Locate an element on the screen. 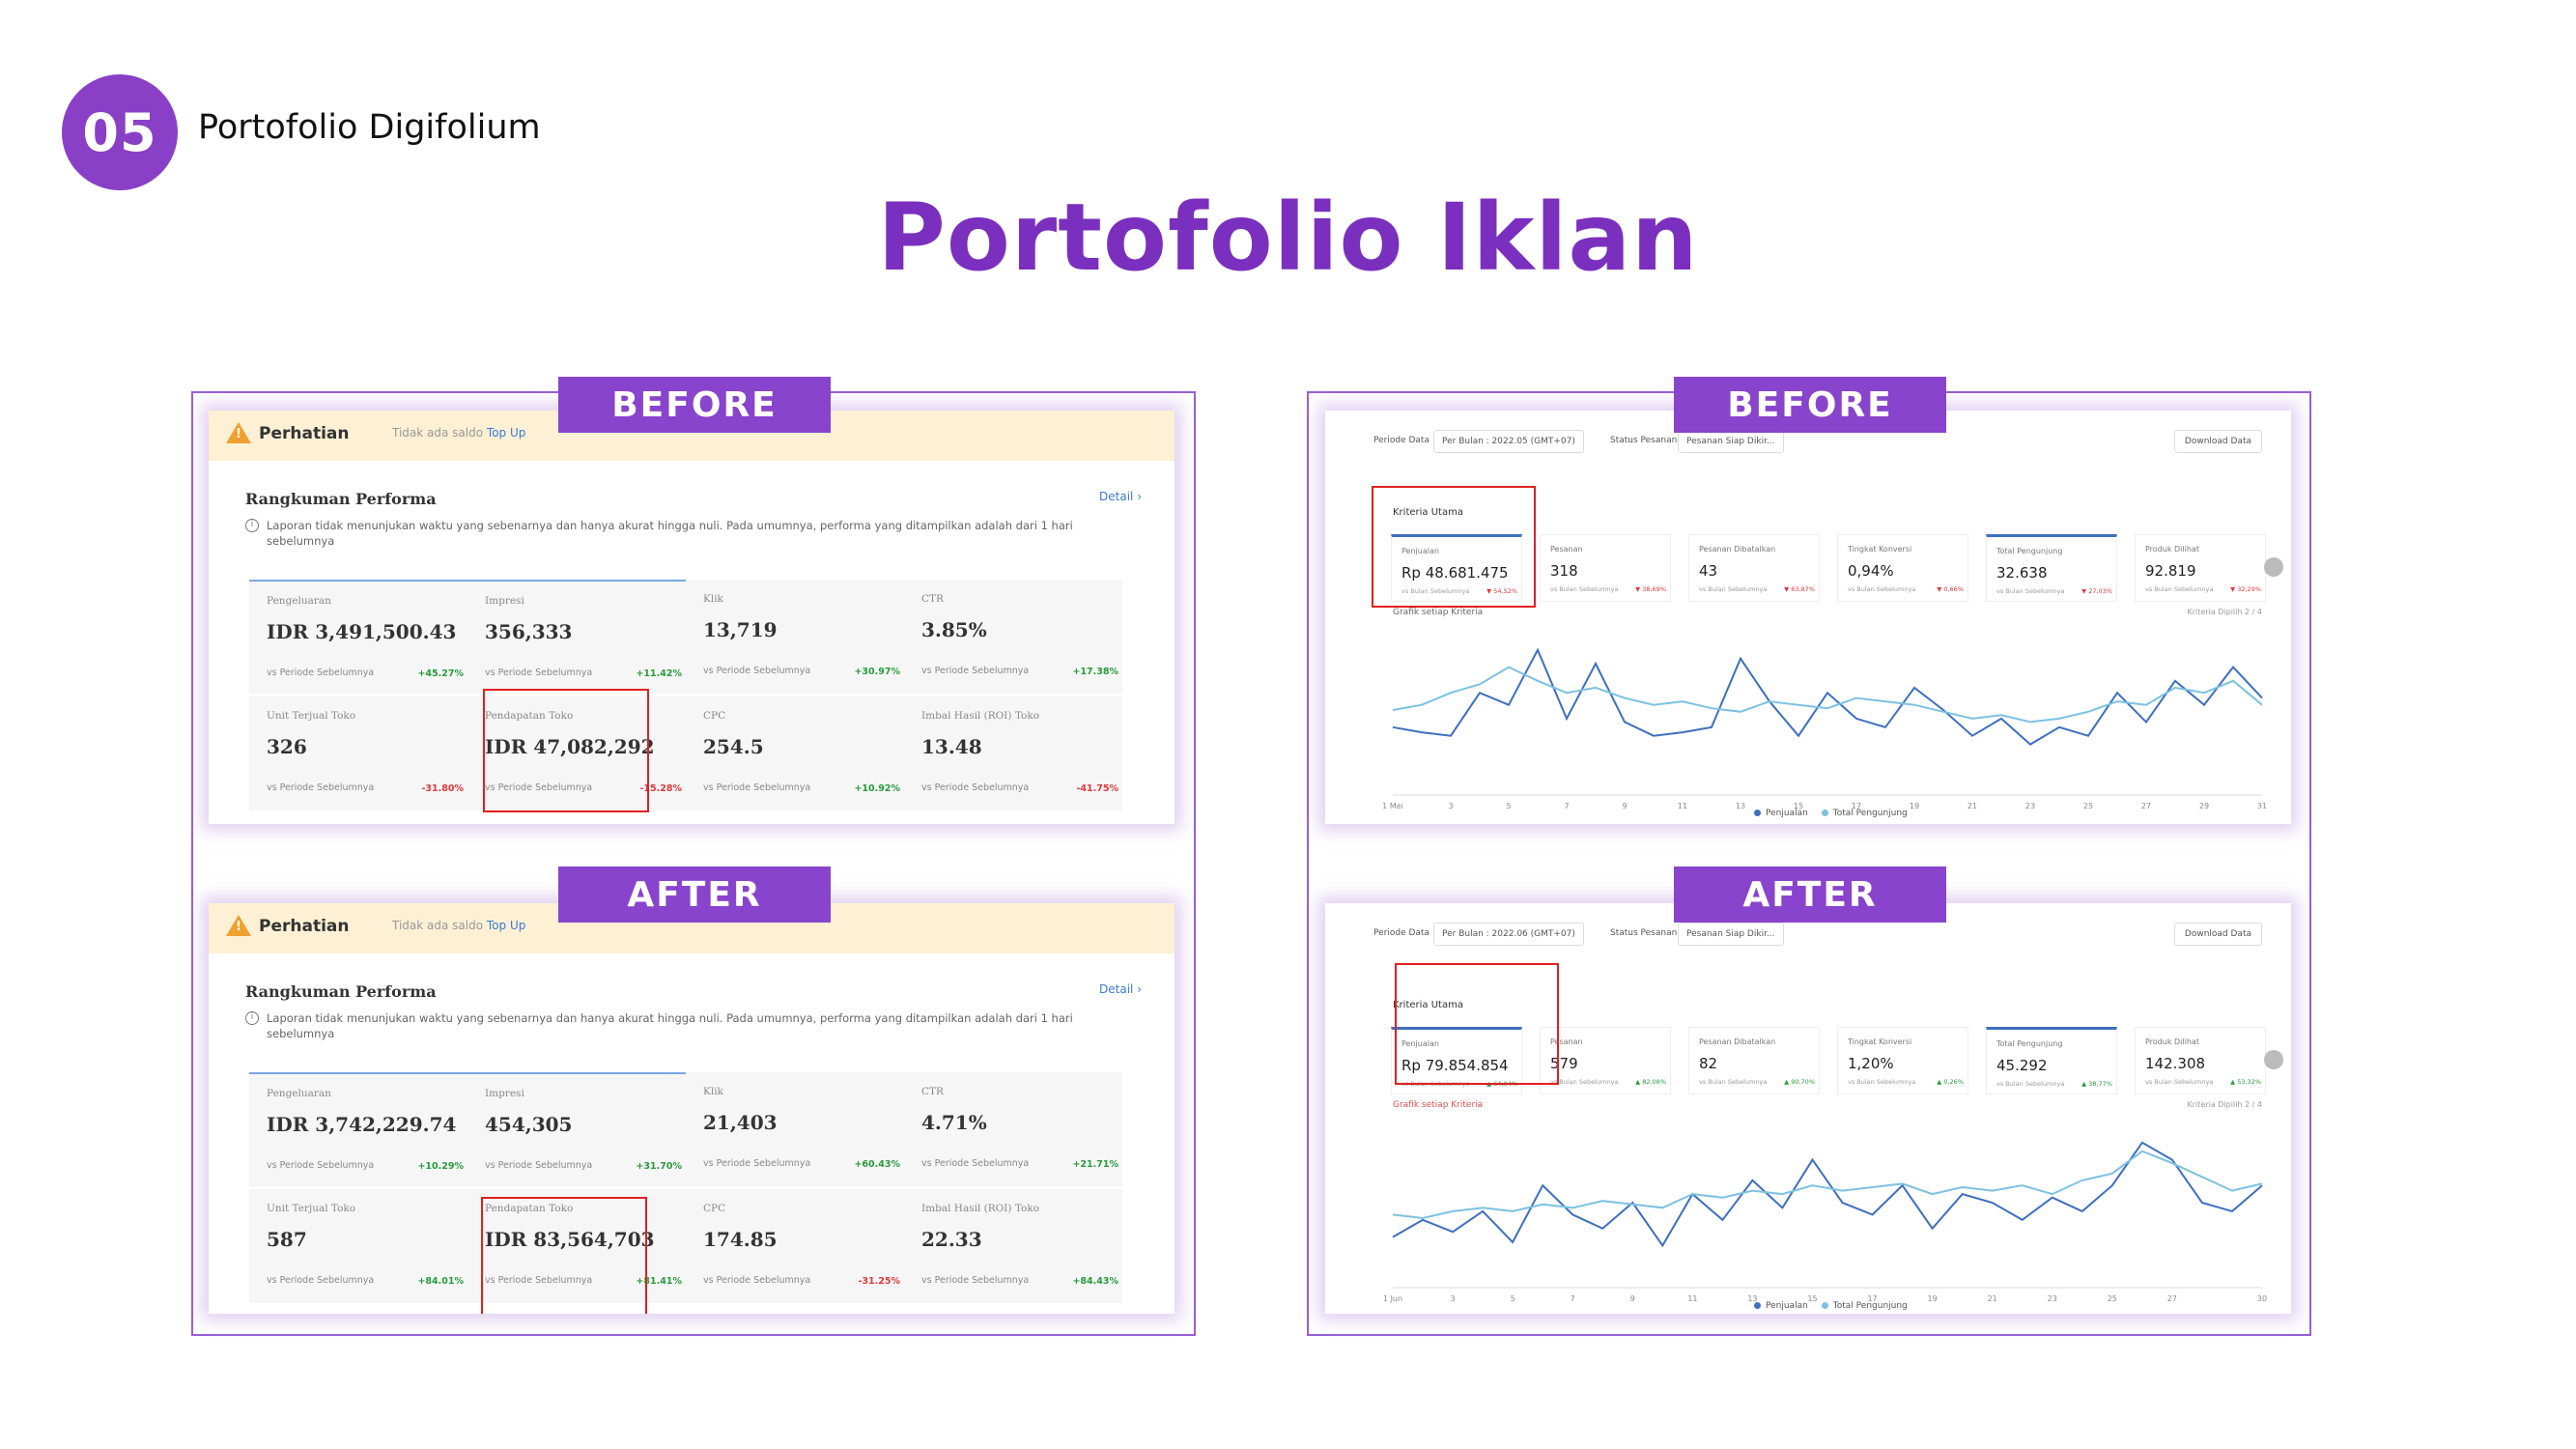 This screenshot has height=1449, width=2576. alert-message: Tidak ada saldo Top Up is located at coordinates (458, 925).